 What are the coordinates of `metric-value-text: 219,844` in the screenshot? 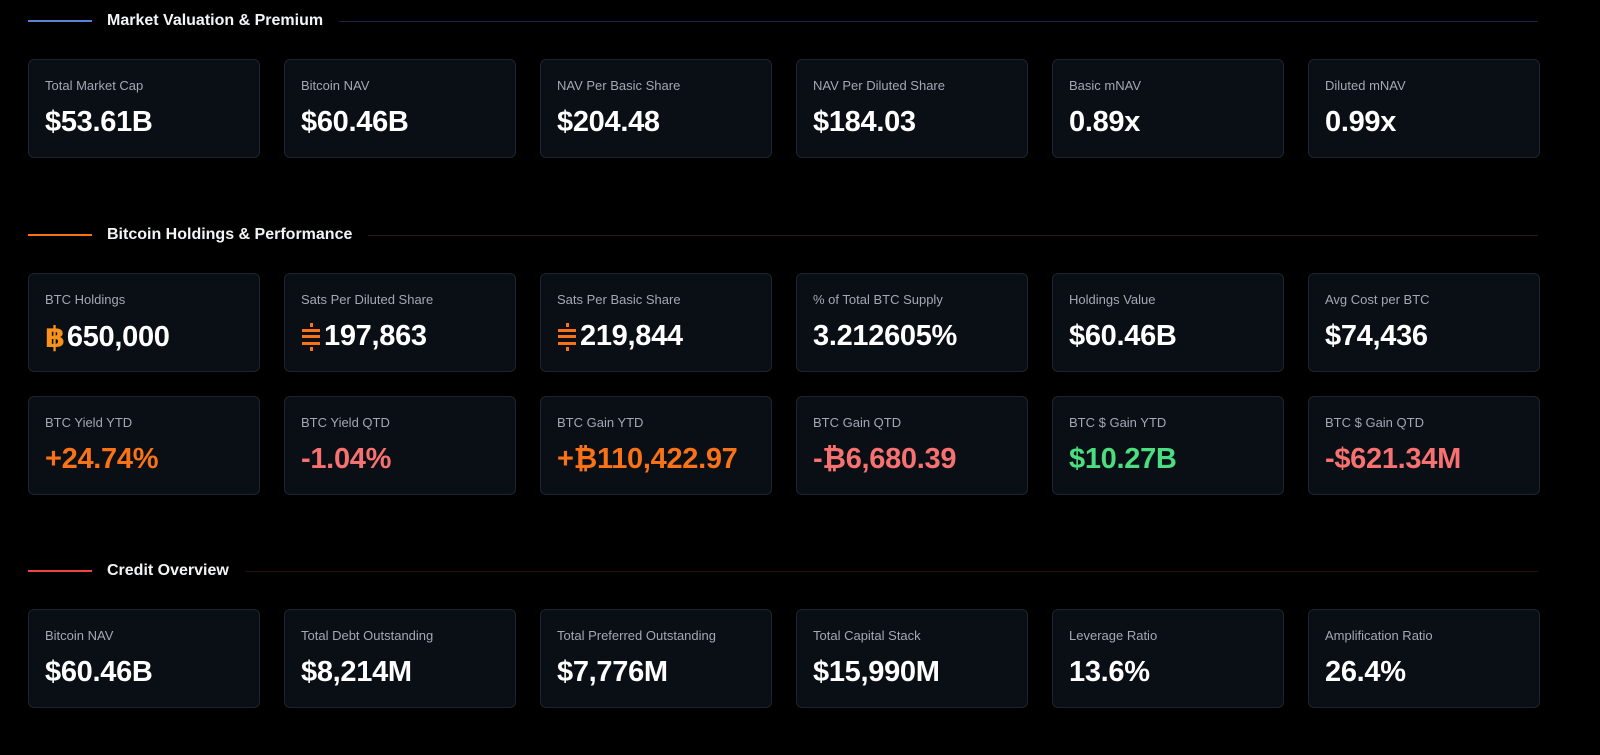 It's located at (631, 336).